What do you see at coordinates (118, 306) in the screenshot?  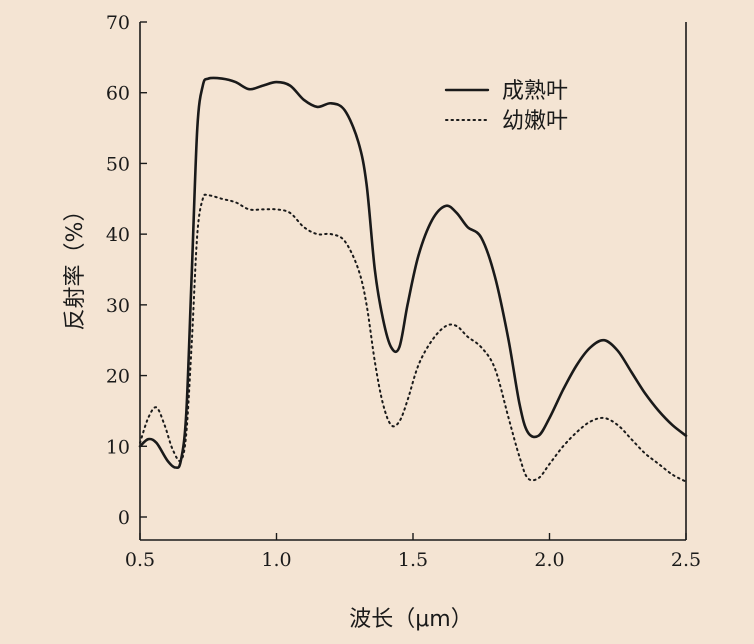 I see `y-tick-label: 30` at bounding box center [118, 306].